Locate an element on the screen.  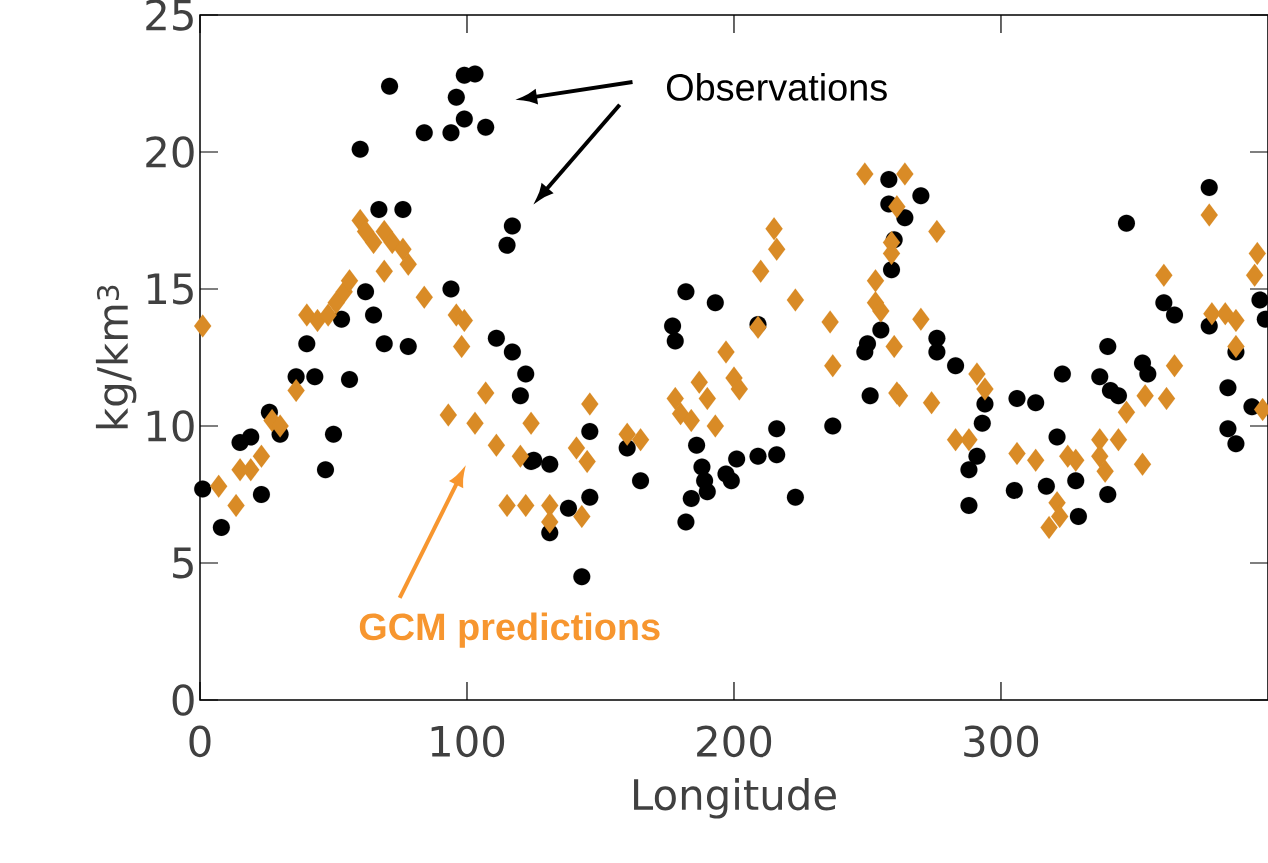
y-tick-label: 0 is located at coordinates (183, 700).